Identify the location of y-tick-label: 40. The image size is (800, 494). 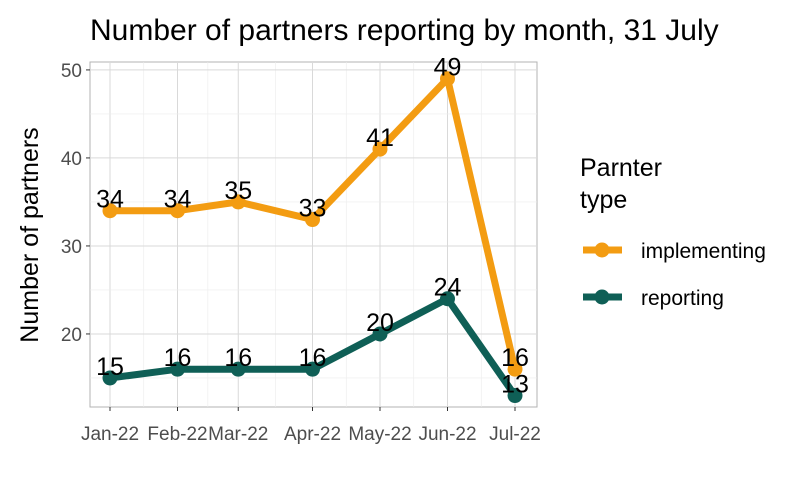
(71, 159).